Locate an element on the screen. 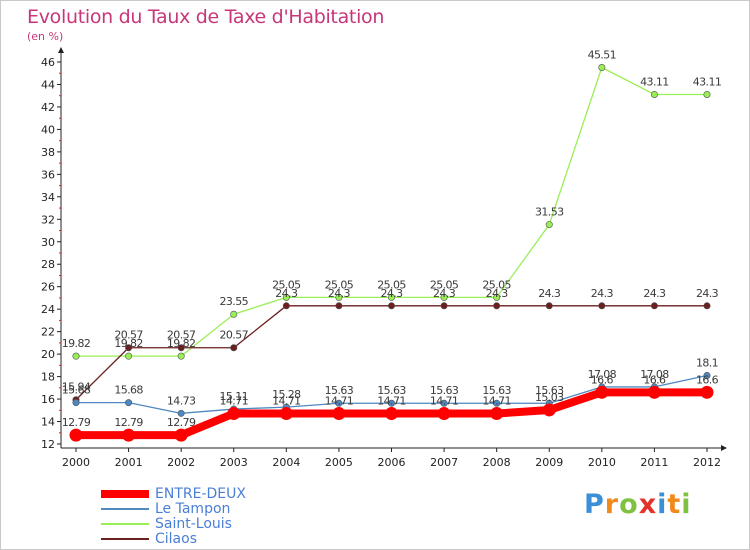 This screenshot has width=750, height=550. y-tick-label: 34 is located at coordinates (48, 197).